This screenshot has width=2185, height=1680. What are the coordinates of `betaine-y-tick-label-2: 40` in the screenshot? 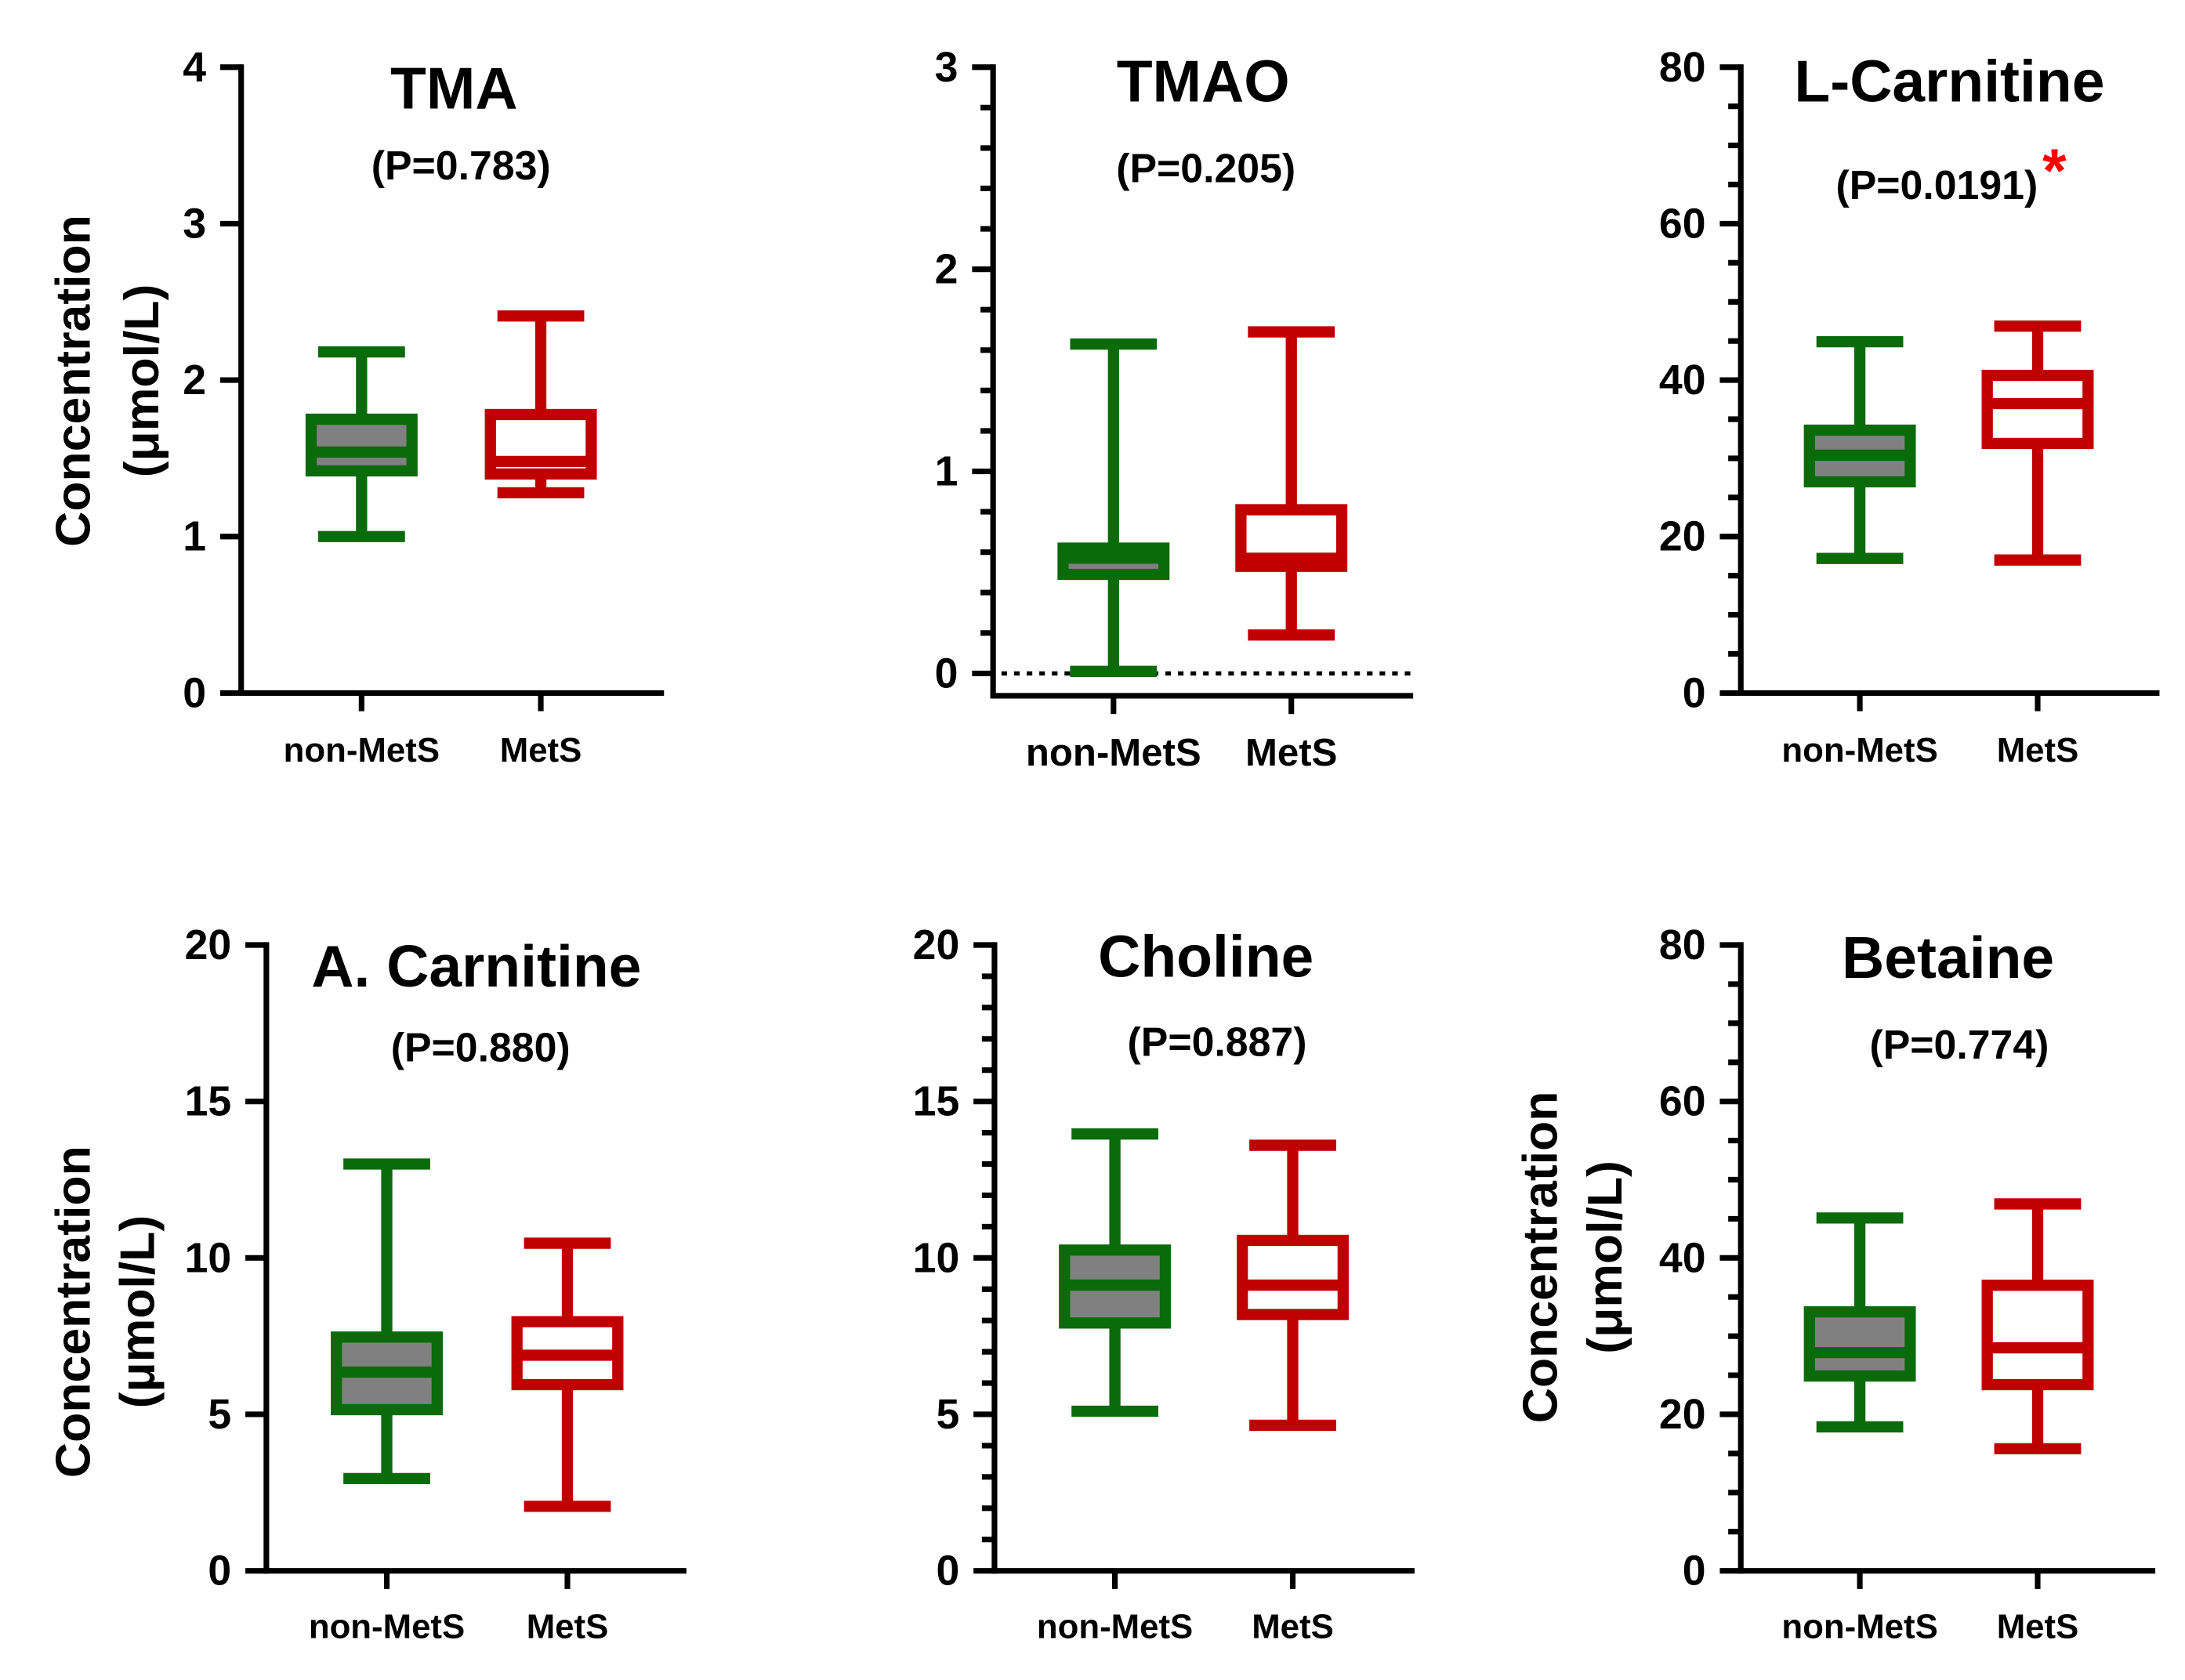 It's located at (1682, 1257).